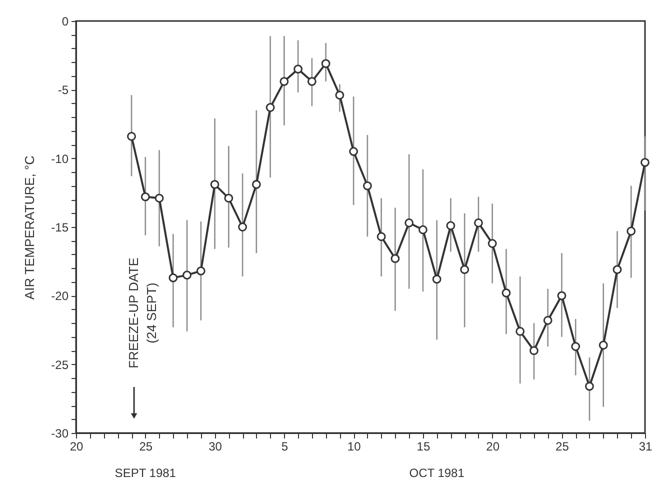 This screenshot has width=652, height=489. I want to click on y-tick-label: -15, so click(60, 227).